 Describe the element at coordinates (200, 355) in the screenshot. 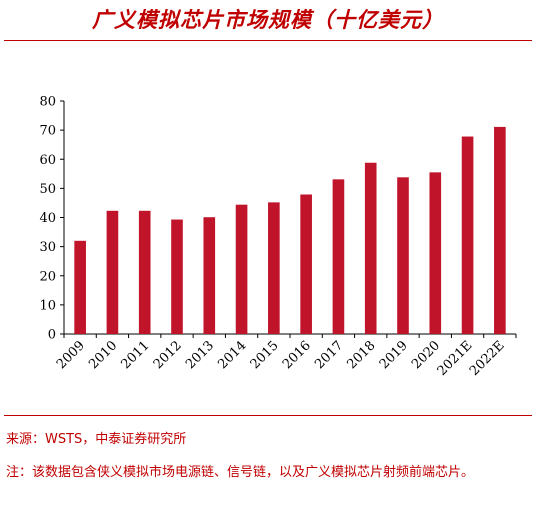

I see `x-tick-label: 2013` at that location.